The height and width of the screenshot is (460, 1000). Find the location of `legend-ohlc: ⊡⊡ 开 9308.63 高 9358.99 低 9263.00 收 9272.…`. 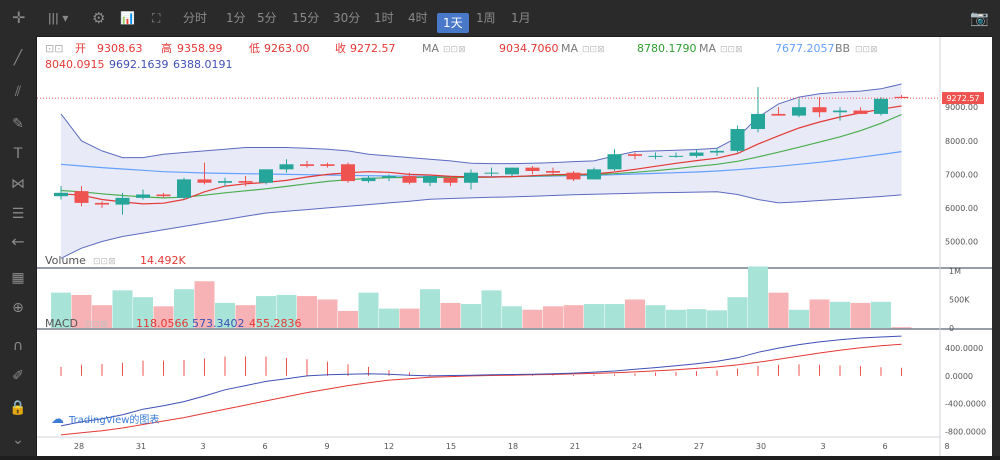

legend-ohlc: ⊡⊡ 开 9308.63 高 9358.99 低 9263.00 收 9272.… is located at coordinates (461, 48).